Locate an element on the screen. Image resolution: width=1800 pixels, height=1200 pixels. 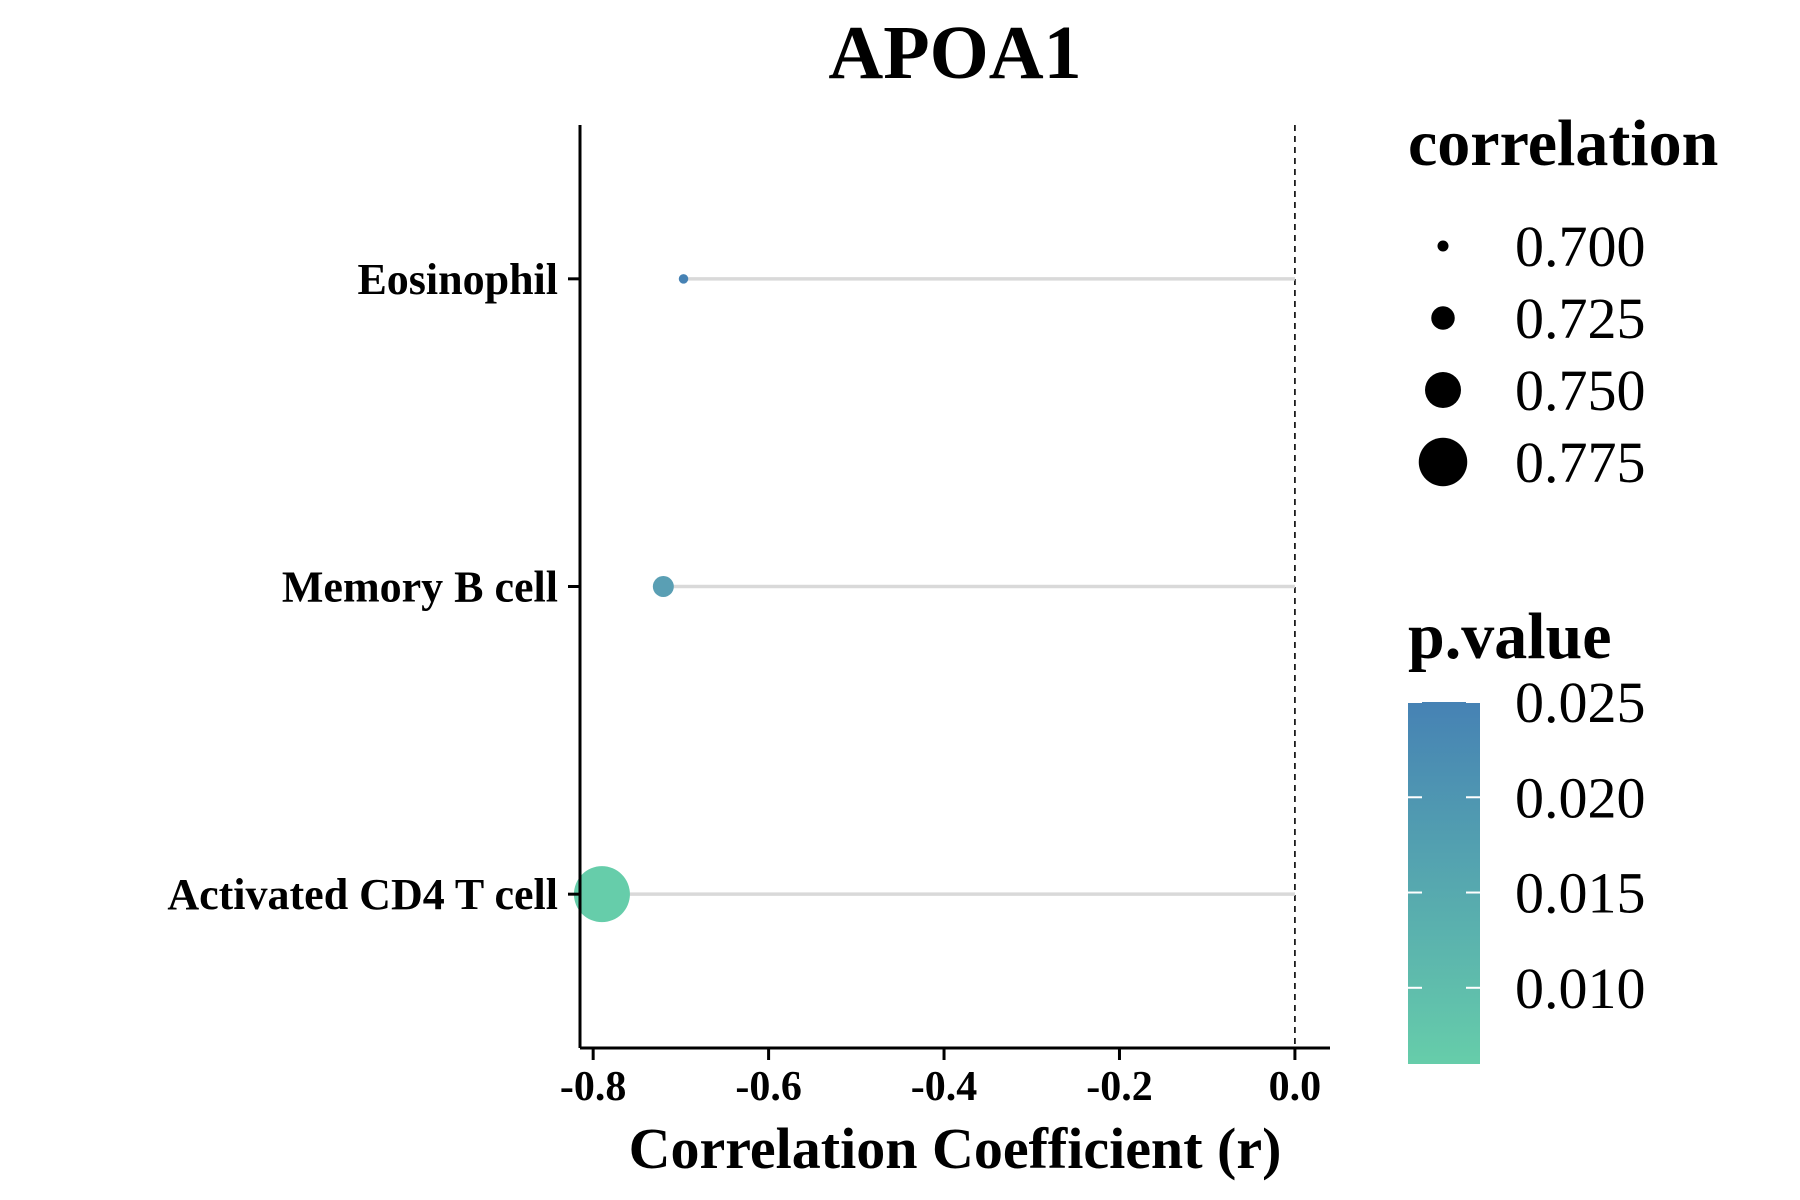
color-legend-label: 0.020 is located at coordinates (1580, 797).